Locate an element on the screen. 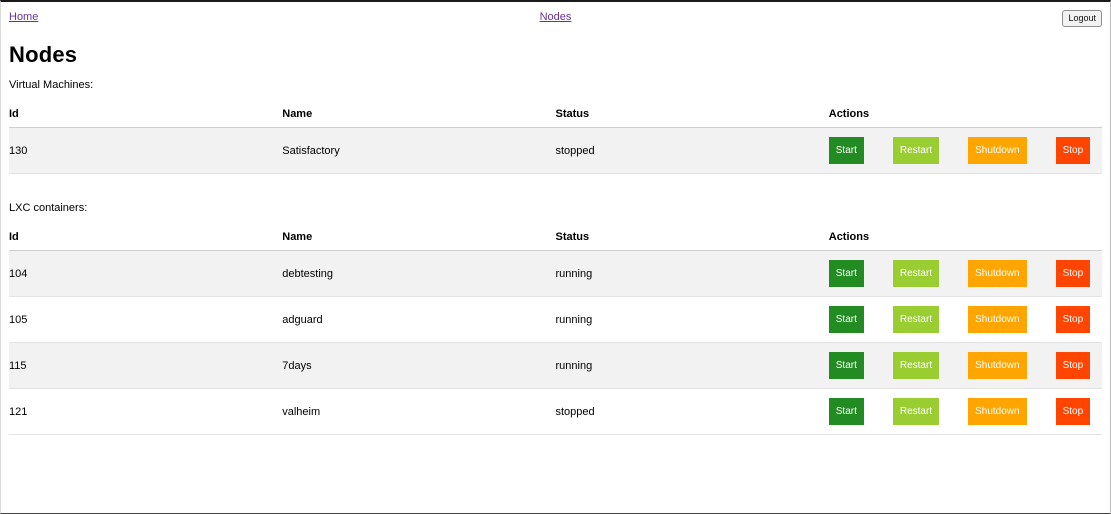 Image resolution: width=1111 pixels, height=514 pixels. nav-right: Logout is located at coordinates (920, 18).